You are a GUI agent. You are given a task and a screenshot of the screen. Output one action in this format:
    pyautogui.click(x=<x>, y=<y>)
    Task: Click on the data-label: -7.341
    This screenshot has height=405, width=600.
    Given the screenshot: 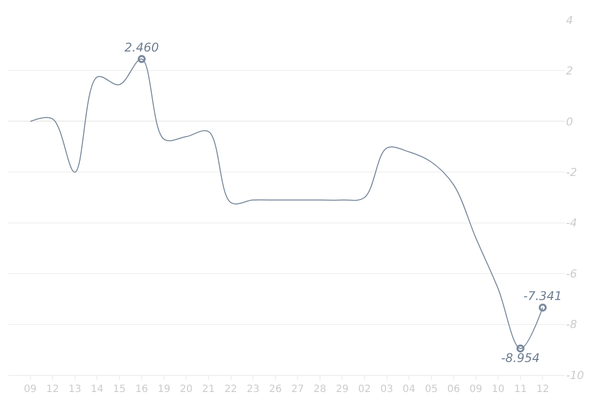 What is the action you would take?
    pyautogui.click(x=542, y=295)
    